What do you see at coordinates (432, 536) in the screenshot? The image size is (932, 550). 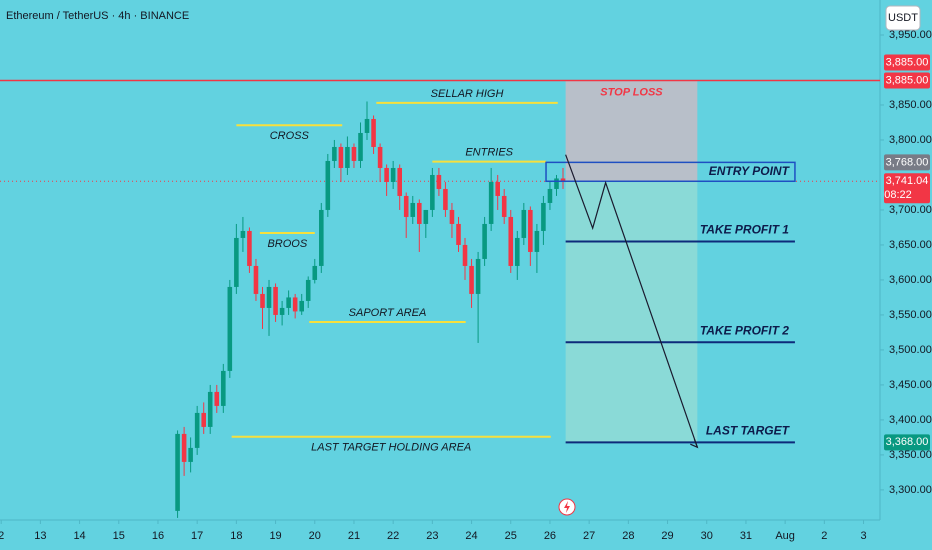 I see `x-tick-label: 23` at bounding box center [432, 536].